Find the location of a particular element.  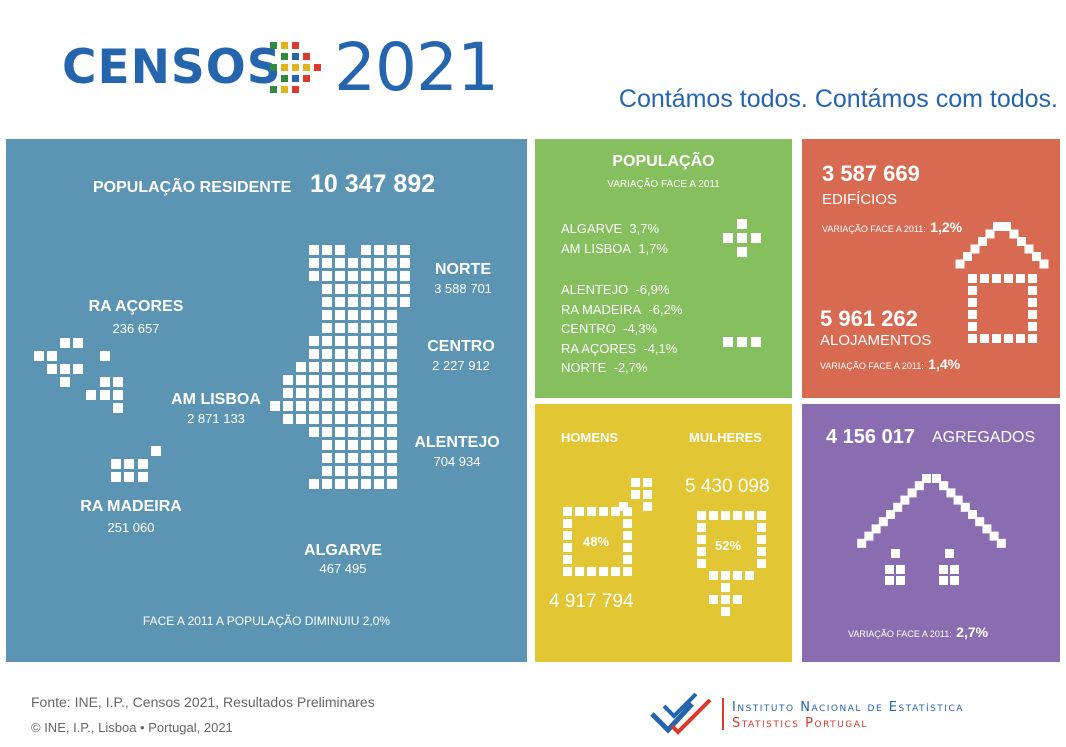

region-centro: CENTRO 2 227 912 is located at coordinates (461, 355).